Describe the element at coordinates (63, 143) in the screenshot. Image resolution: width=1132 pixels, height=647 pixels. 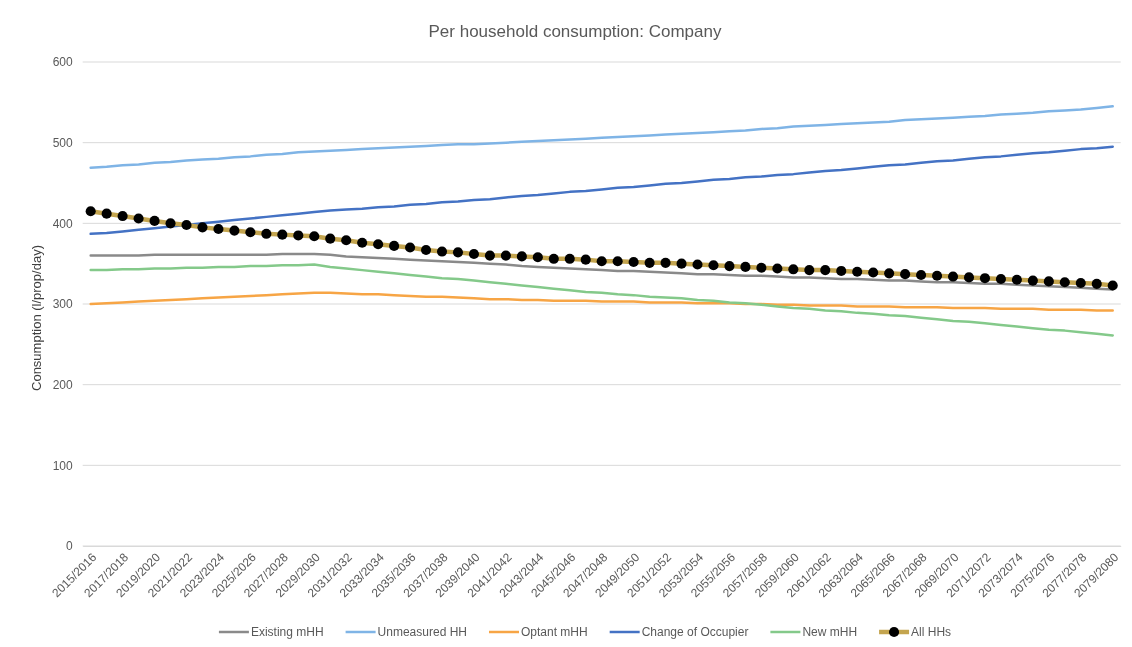
I see `y-tick-label: 500` at that location.